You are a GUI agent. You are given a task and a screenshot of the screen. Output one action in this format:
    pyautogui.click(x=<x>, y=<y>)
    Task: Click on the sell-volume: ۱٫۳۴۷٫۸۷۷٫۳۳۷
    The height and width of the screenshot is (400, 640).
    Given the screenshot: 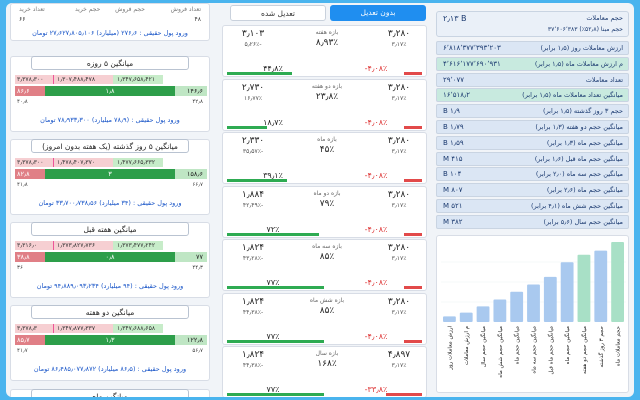 What is the action you would take?
    pyautogui.click(x=76, y=328)
    